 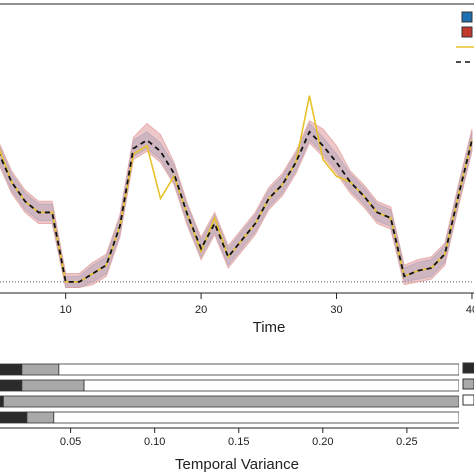 What do you see at coordinates (322, 442) in the screenshot?
I see `x-tick-label: 0.20` at bounding box center [322, 442].